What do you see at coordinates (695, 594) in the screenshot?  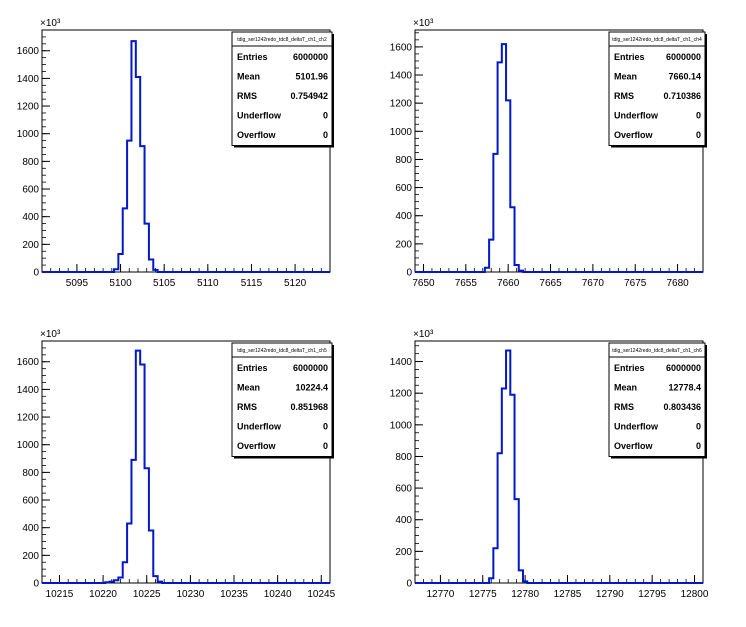 I see `x-tick-label: 12800` at bounding box center [695, 594].